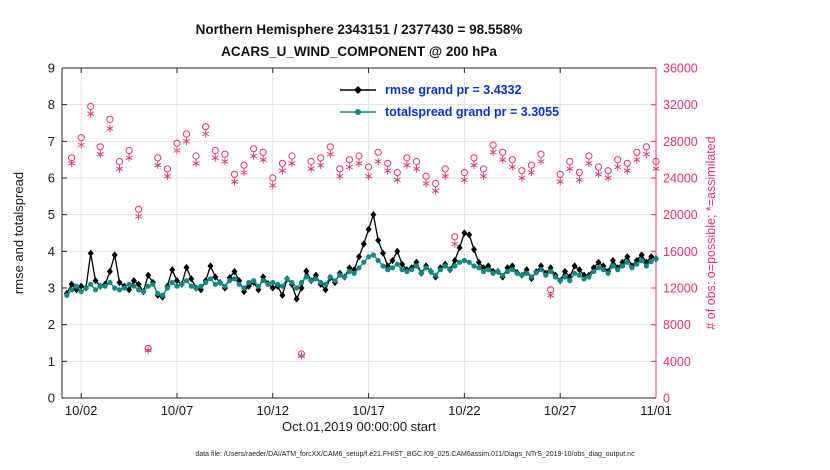 The image size is (830, 470). I want to click on y-right-tick-label: 36000, so click(680, 69).